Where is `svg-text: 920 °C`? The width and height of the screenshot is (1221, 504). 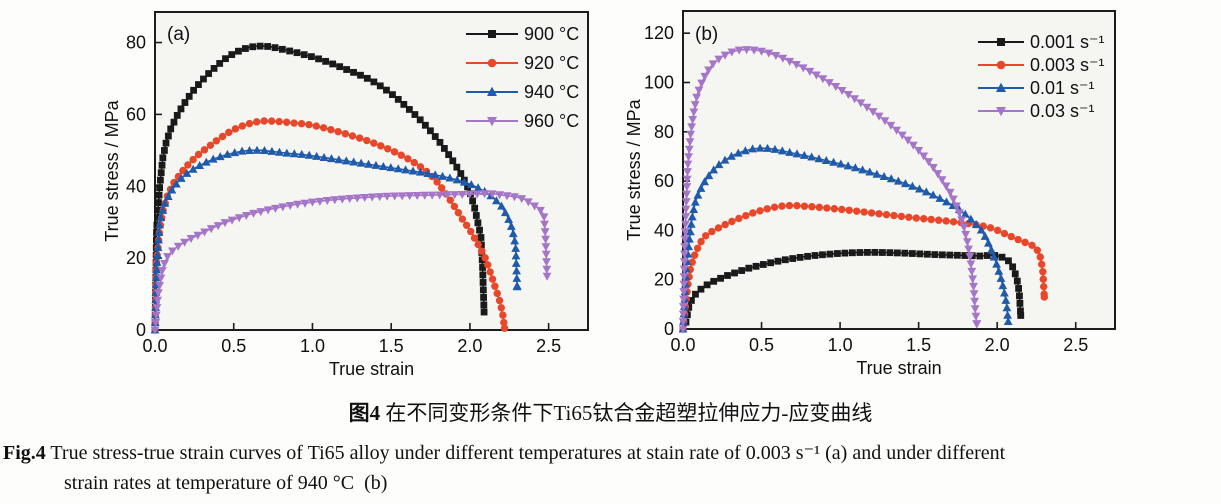 svg-text: 920 °C is located at coordinates (551, 63).